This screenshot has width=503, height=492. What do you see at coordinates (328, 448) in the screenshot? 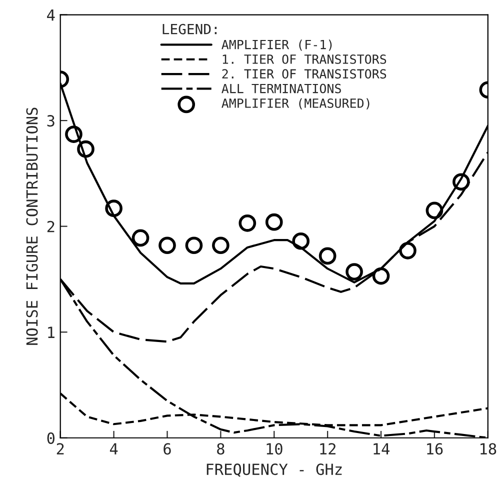
I see `x-tick-label: 12` at bounding box center [328, 448].